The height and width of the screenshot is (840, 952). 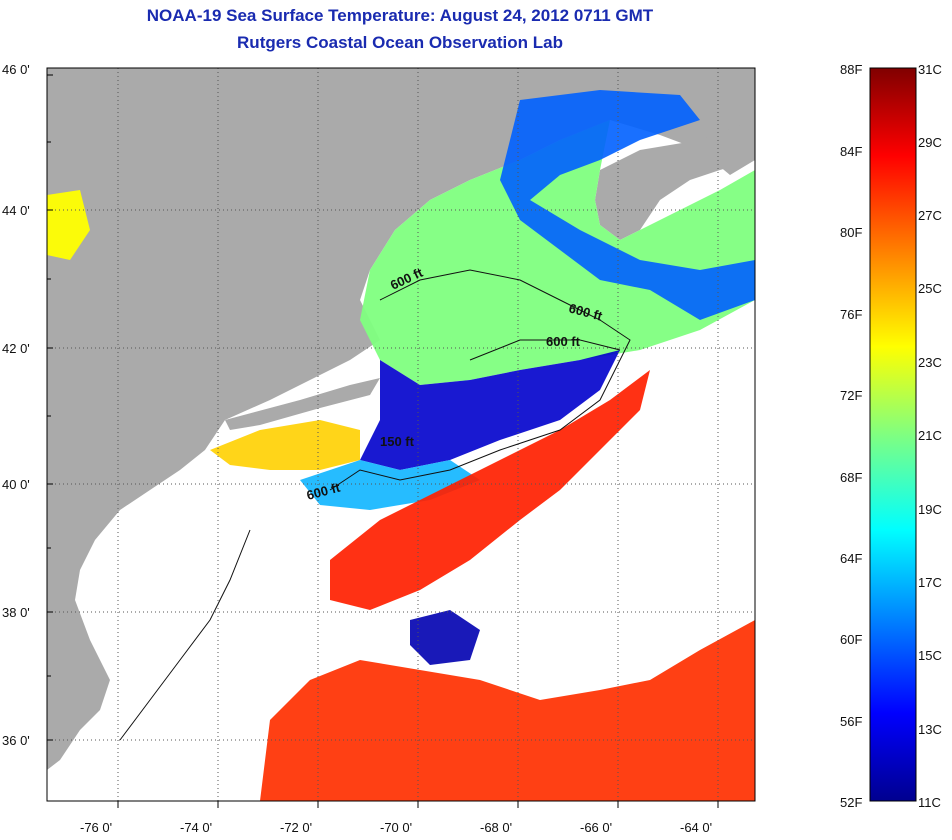 What do you see at coordinates (851, 314) in the screenshot?
I see `colorbar-f-label: 76F` at bounding box center [851, 314].